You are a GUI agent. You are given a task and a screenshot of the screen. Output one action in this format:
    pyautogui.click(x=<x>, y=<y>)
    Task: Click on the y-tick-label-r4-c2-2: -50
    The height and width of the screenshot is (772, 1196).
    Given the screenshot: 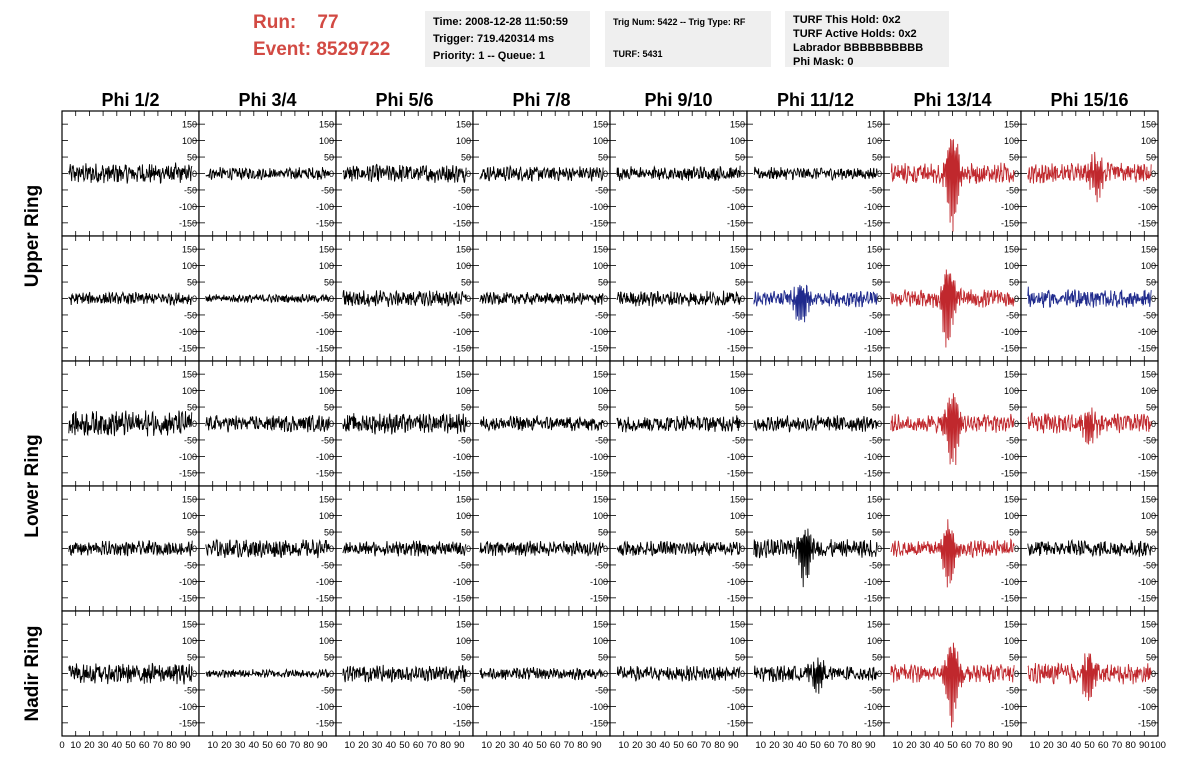 What is the action you would take?
    pyautogui.click(x=327, y=565)
    